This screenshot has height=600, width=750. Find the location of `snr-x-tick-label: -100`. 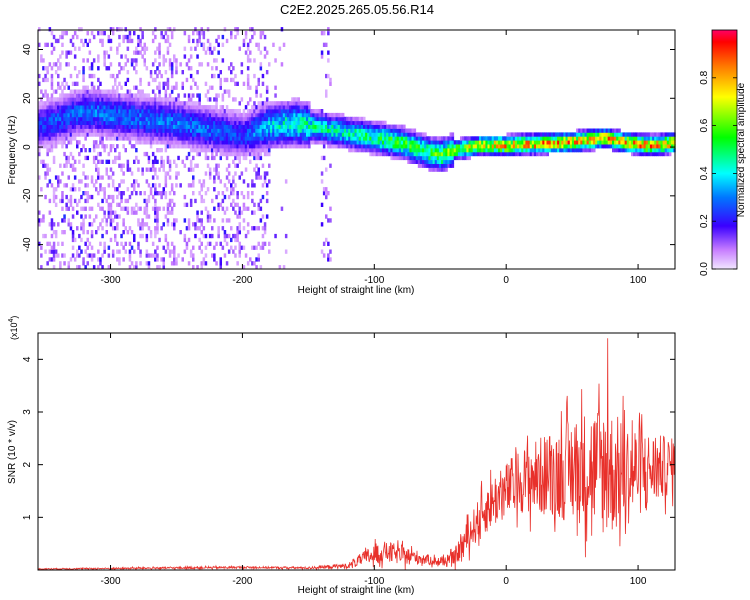

snr-x-tick-label: -100 is located at coordinates (374, 581).